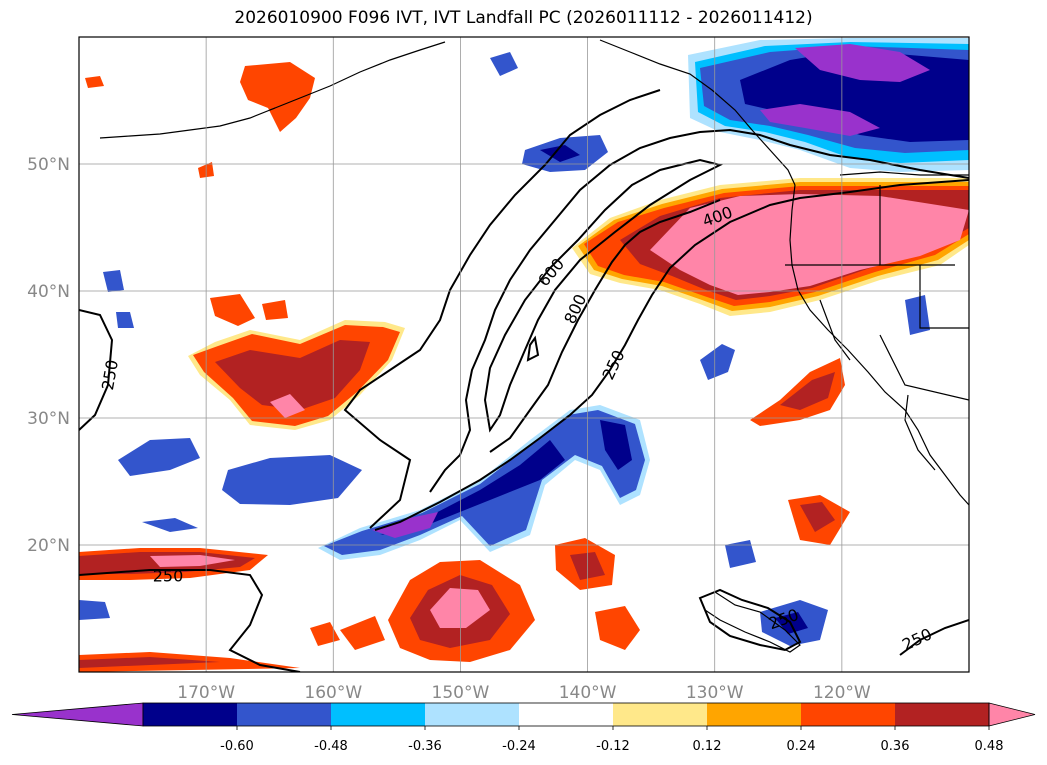 This screenshot has height=765, width=1047. I want to click on colorbar-outline, so click(566, 714).